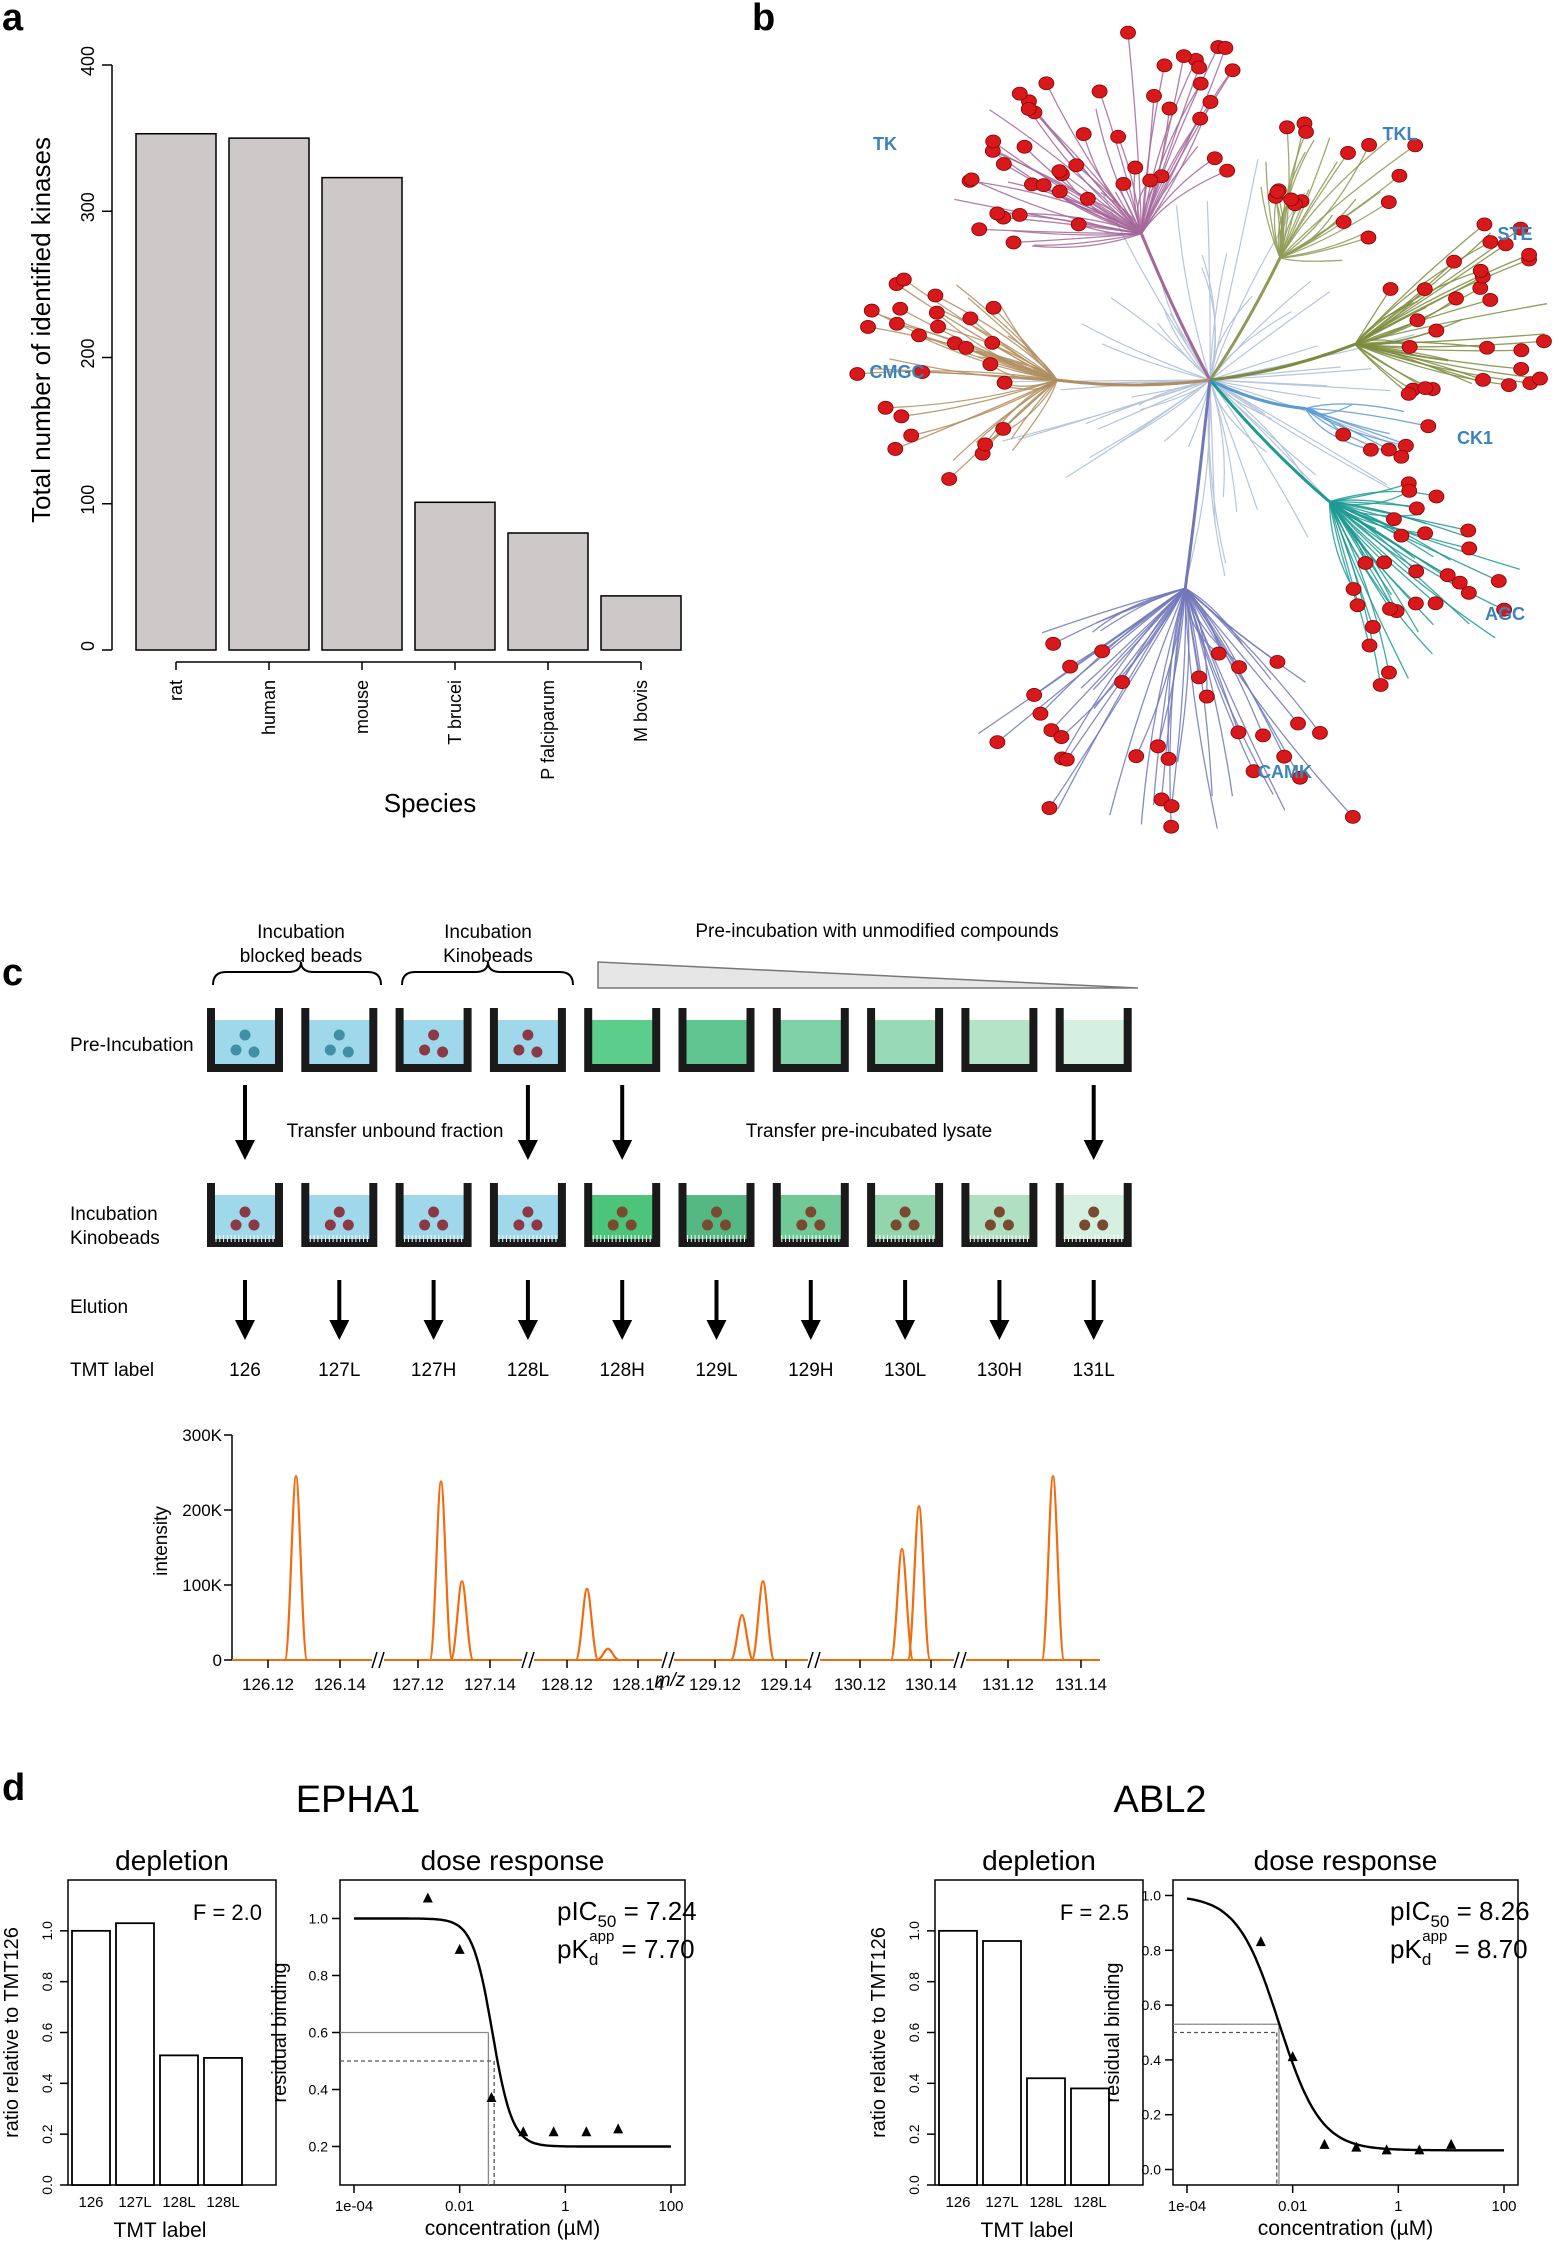 This screenshot has height=2249, width=1560. What do you see at coordinates (13, 1788) in the screenshot?
I see `panel-letter-d: d` at bounding box center [13, 1788].